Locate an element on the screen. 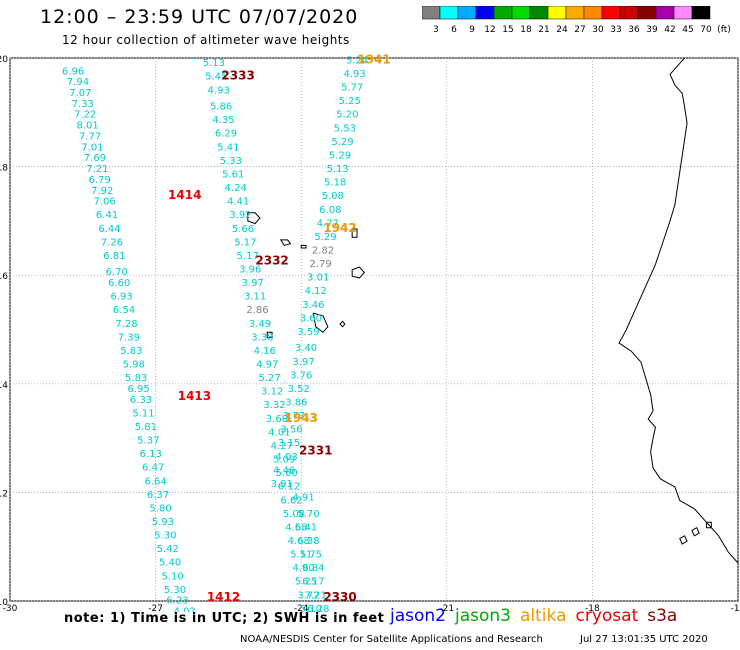 The height and width of the screenshot is (650, 740). swh-value: 6.95 is located at coordinates (138, 389).